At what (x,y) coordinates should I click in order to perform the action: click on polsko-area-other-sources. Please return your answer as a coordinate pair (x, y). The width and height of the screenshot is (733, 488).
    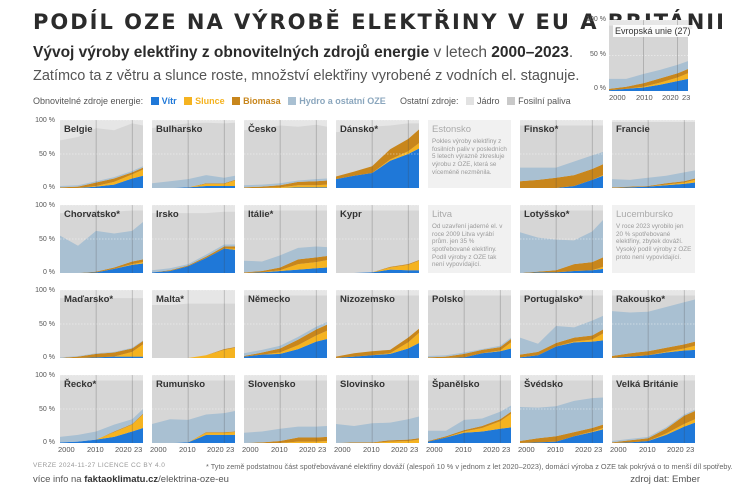
    Looking at the image, I should click on (469, 326).